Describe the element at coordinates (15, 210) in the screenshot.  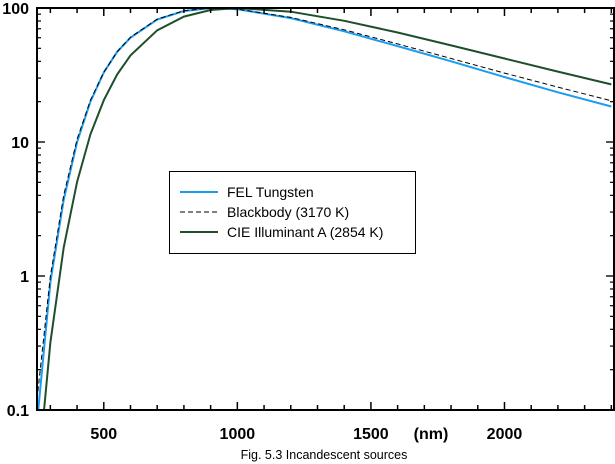
I see `y-tick-labels: 0.1 1 10 100` at that location.